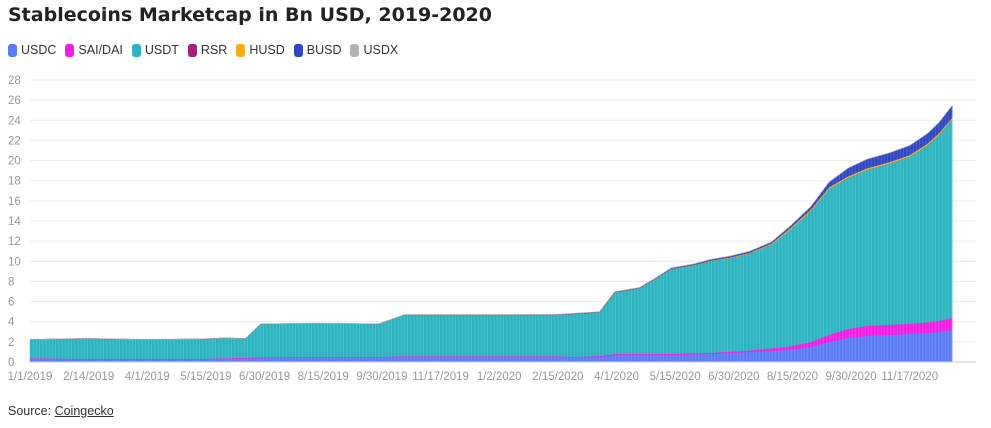 This screenshot has width=991, height=428. I want to click on x-tick-label: 9/30/2019, so click(381, 377).